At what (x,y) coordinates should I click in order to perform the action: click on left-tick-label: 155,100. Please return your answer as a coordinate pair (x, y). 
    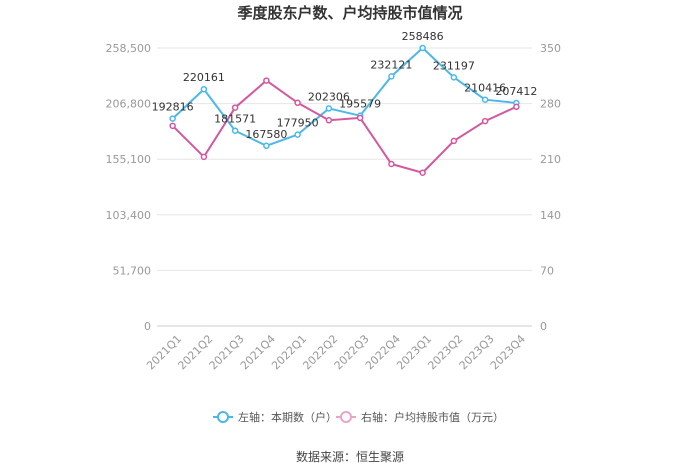
    Looking at the image, I should click on (129, 159).